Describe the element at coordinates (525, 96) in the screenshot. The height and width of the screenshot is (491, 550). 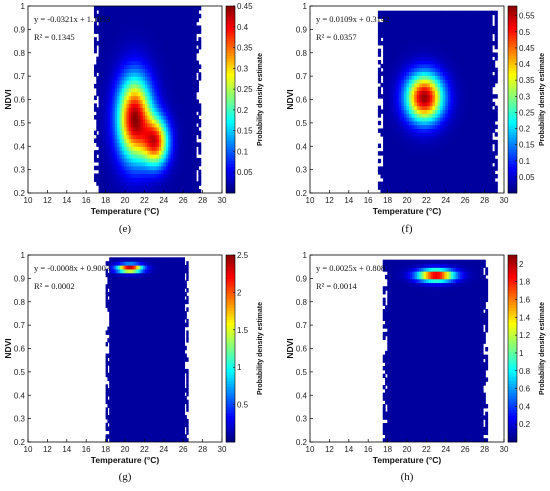
I see `colorbar-tick-label: 0.3` at that location.